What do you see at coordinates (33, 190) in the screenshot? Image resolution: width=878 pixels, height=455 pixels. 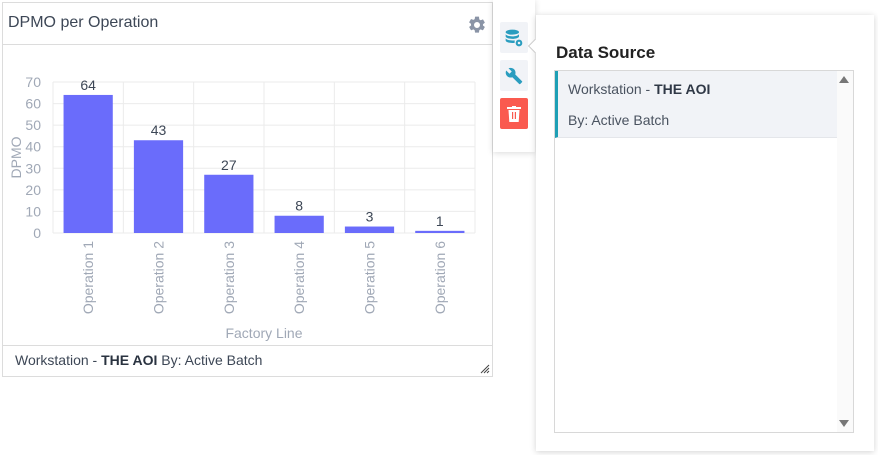 I see `y-tick-label: 20` at bounding box center [33, 190].